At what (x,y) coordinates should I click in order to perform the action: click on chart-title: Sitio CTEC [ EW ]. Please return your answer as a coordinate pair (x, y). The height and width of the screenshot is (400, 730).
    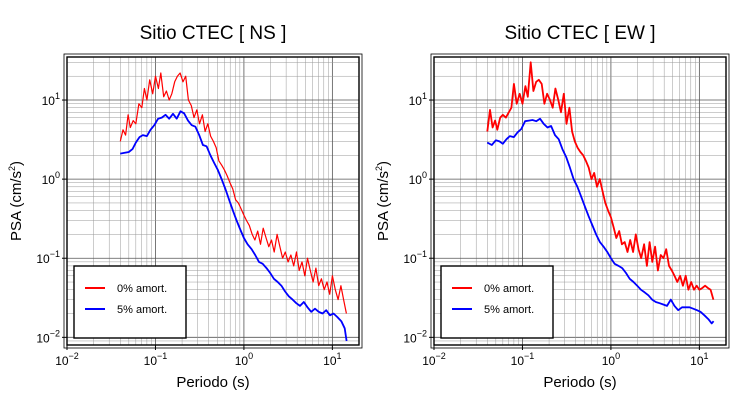
    Looking at the image, I should click on (580, 33).